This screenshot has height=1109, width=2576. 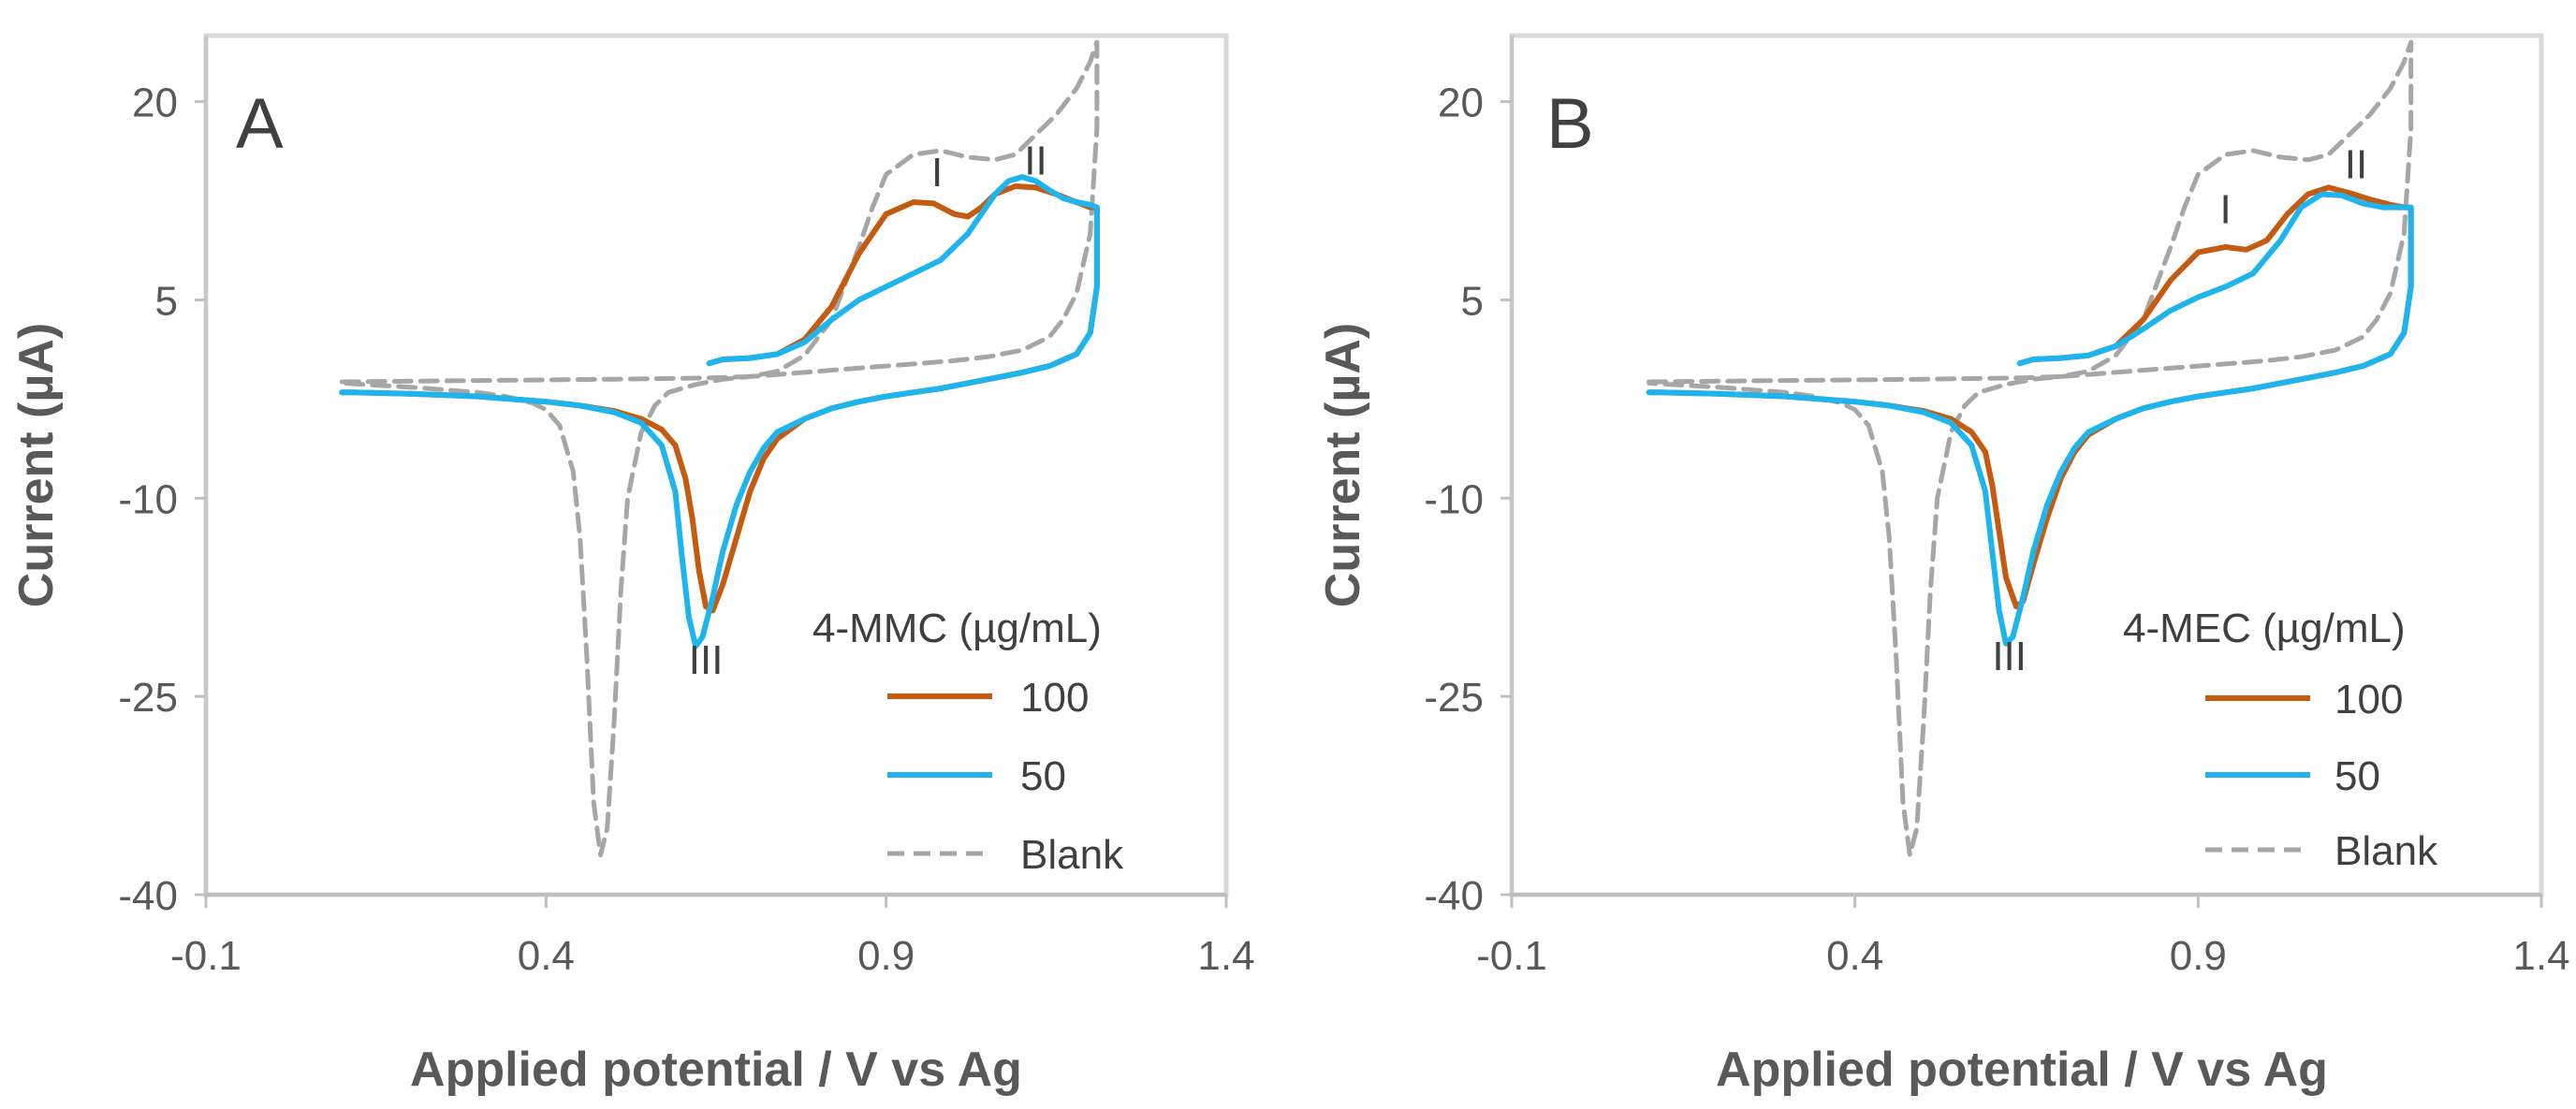 What do you see at coordinates (2280, 740) in the screenshot?
I see `legend: 4-MEC (µg/mL) 100 50 Blank` at bounding box center [2280, 740].